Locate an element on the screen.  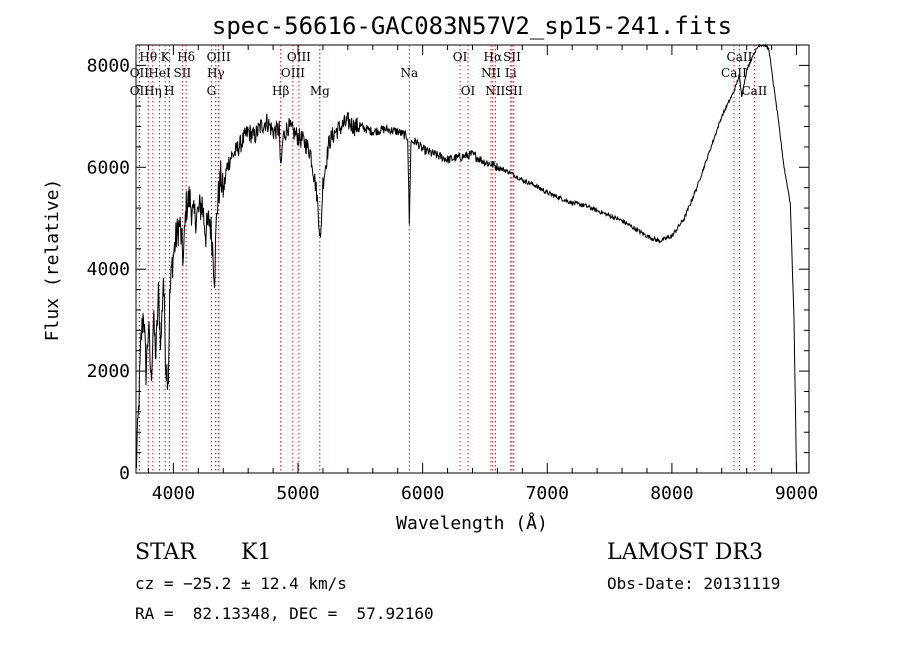
marker-label-11: G is located at coordinates (212, 91).